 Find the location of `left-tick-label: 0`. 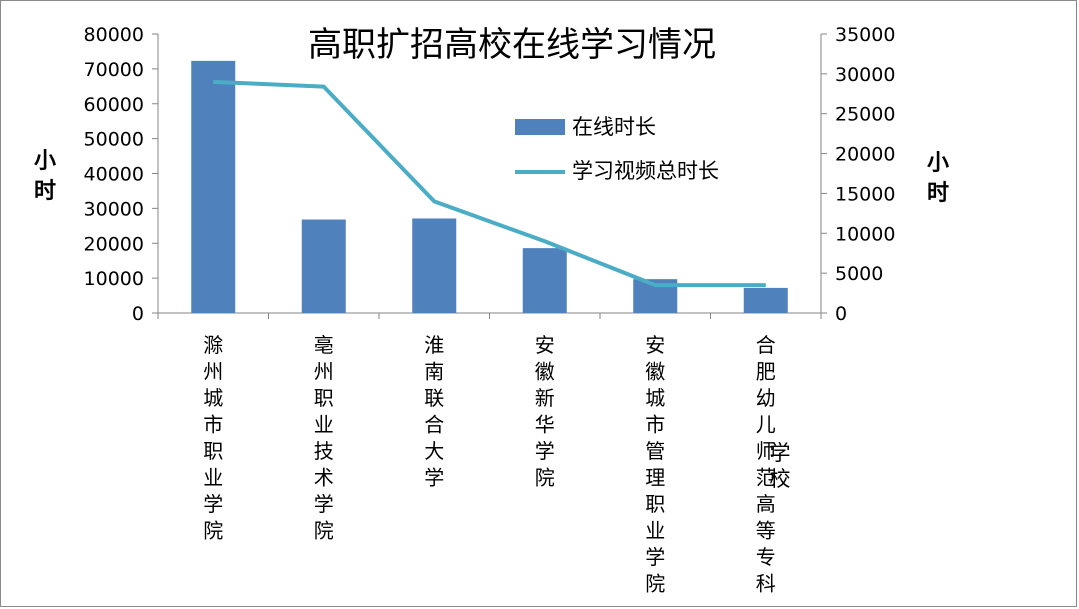

left-tick-label: 0 is located at coordinates (138, 314).